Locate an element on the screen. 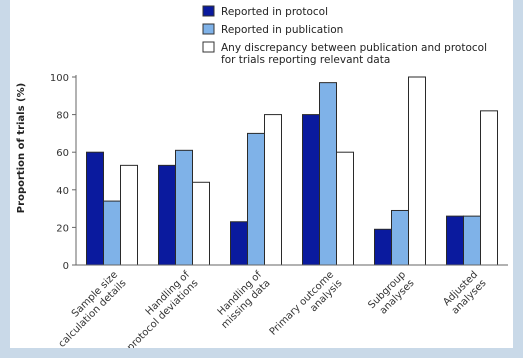 This screenshot has height=358, width=523. x-tick-label: Handling ofmissing data is located at coordinates (242, 300).